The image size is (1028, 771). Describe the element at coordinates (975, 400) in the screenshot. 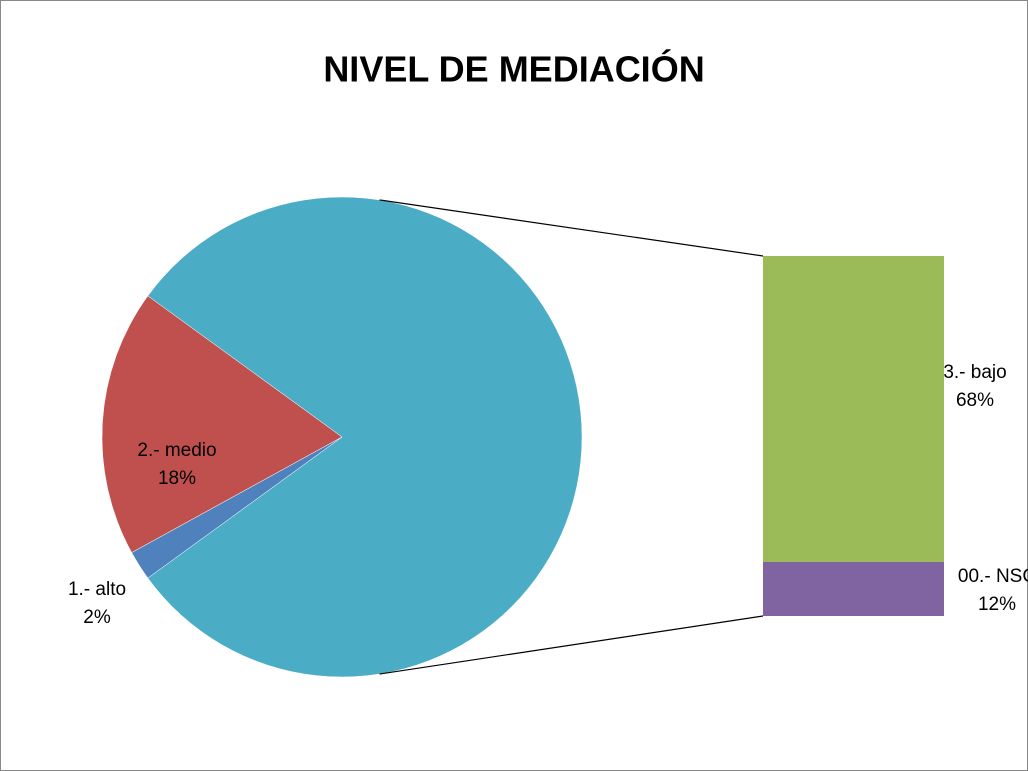

I see `data-label: 68%` at that location.